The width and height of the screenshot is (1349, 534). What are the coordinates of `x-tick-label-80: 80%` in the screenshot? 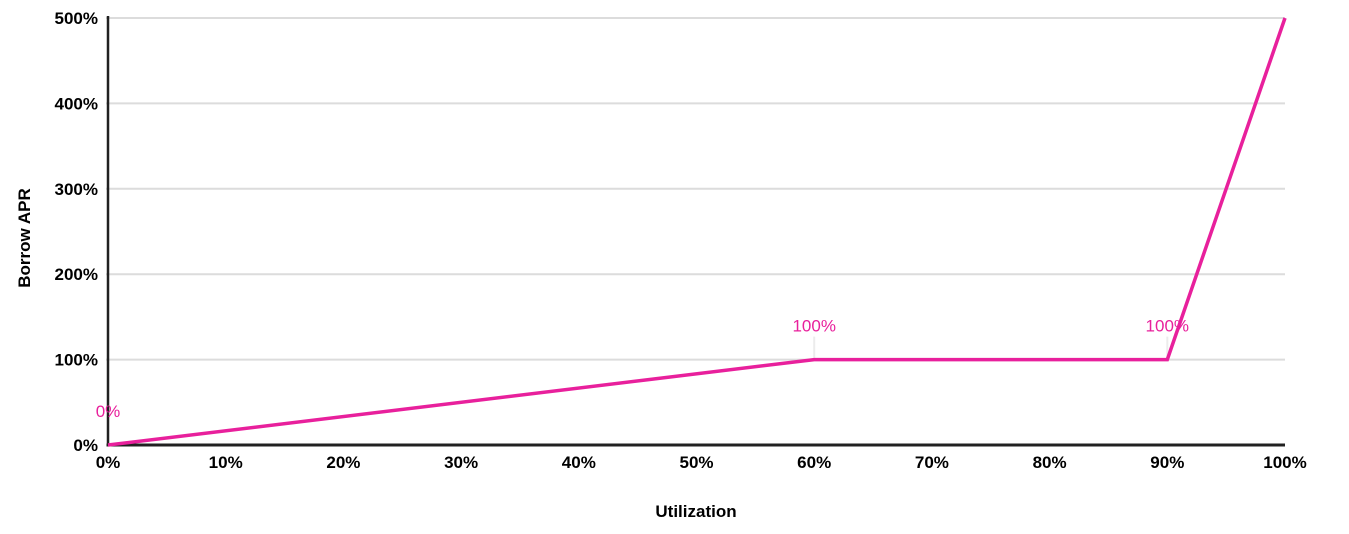 It's located at (1050, 462).